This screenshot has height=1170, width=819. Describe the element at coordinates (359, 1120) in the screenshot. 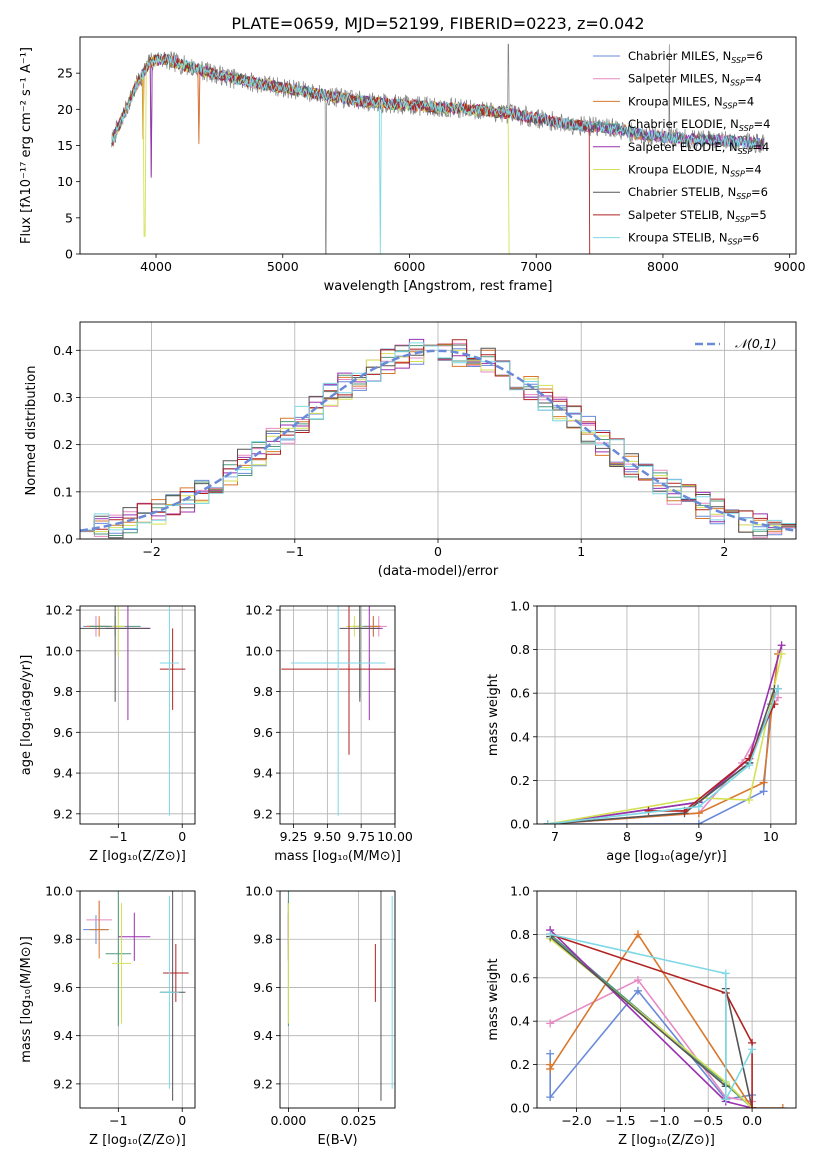

I see `x-tick-label: 0.025` at that location.